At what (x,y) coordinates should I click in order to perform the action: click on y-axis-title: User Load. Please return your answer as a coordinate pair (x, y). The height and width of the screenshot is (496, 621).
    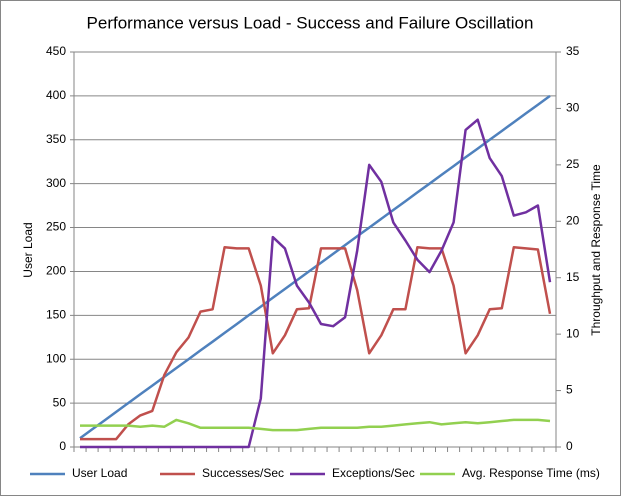
    Looking at the image, I should click on (28, 249).